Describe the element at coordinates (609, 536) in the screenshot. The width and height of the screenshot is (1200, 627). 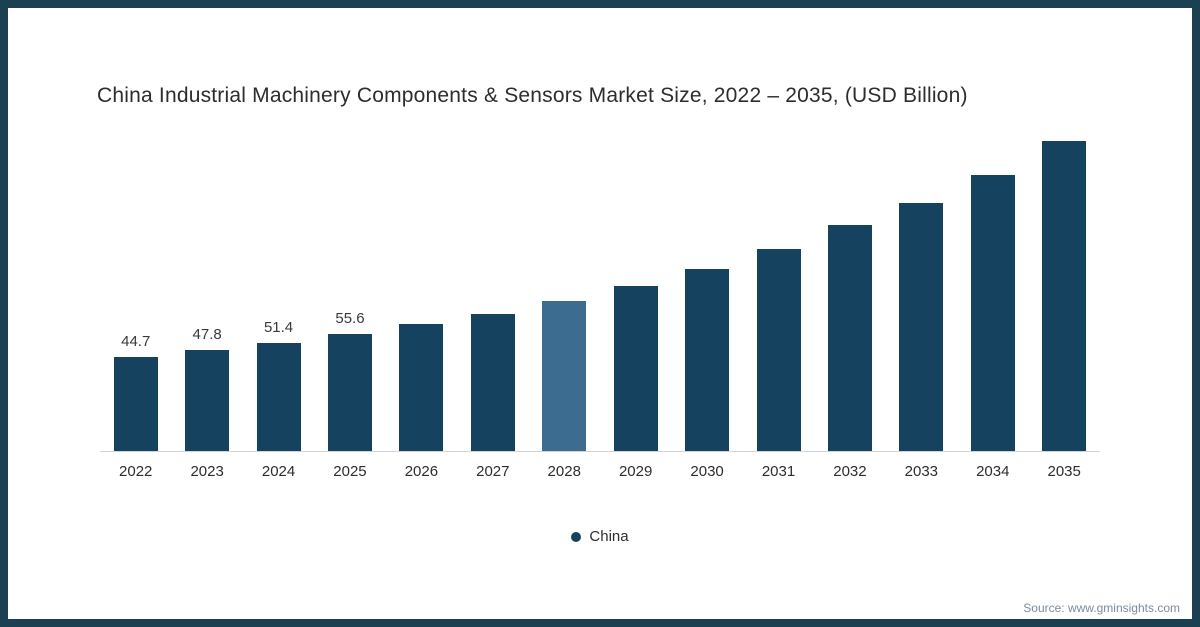
I see `legend-label-china: China` at that location.